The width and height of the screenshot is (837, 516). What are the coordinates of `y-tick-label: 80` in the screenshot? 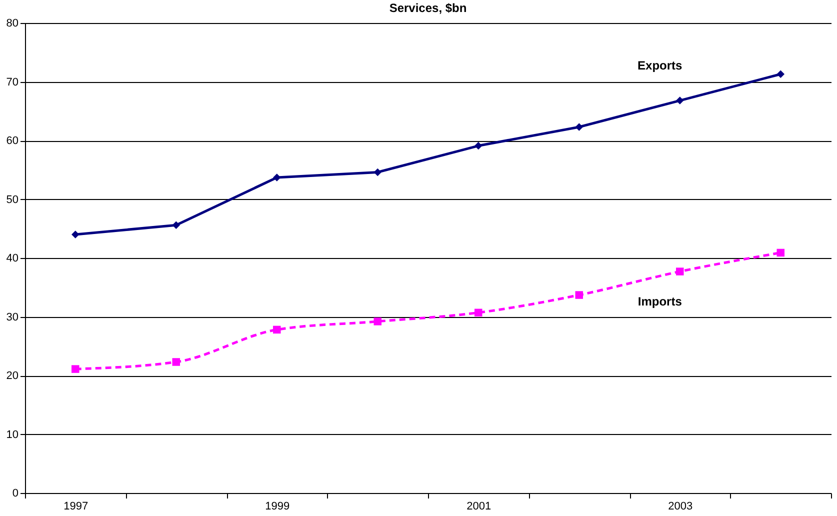 It's located at (12, 24).